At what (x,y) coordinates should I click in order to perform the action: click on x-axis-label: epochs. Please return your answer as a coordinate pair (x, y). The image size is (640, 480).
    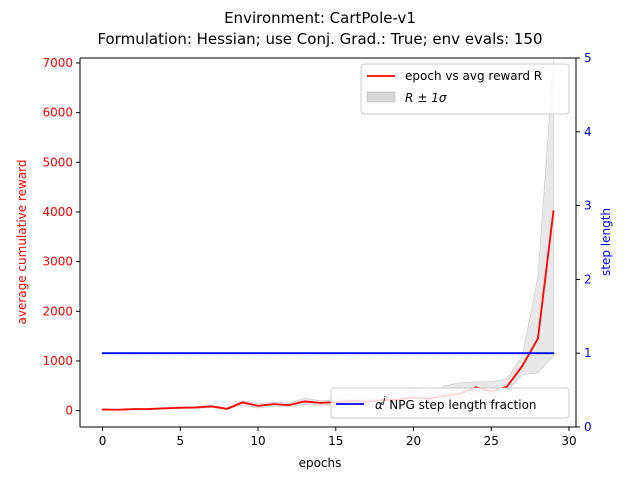
    Looking at the image, I should click on (320, 463).